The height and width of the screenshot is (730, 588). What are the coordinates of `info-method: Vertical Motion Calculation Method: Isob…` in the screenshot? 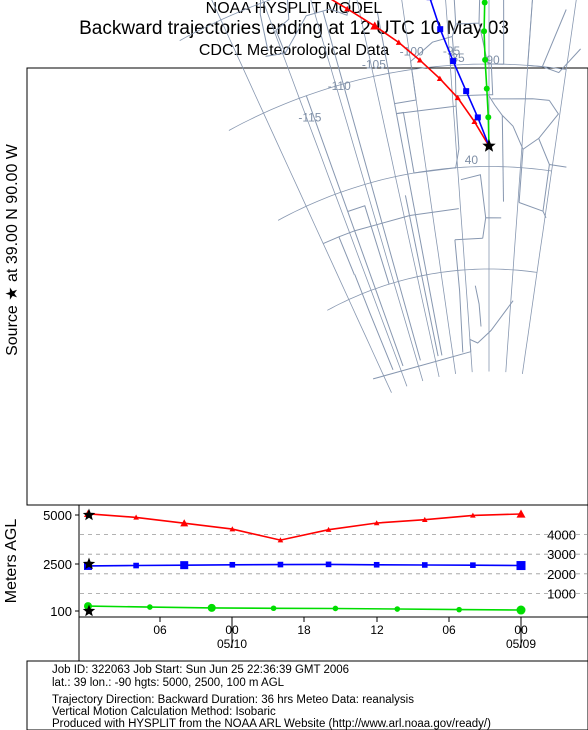 It's located at (164, 712).